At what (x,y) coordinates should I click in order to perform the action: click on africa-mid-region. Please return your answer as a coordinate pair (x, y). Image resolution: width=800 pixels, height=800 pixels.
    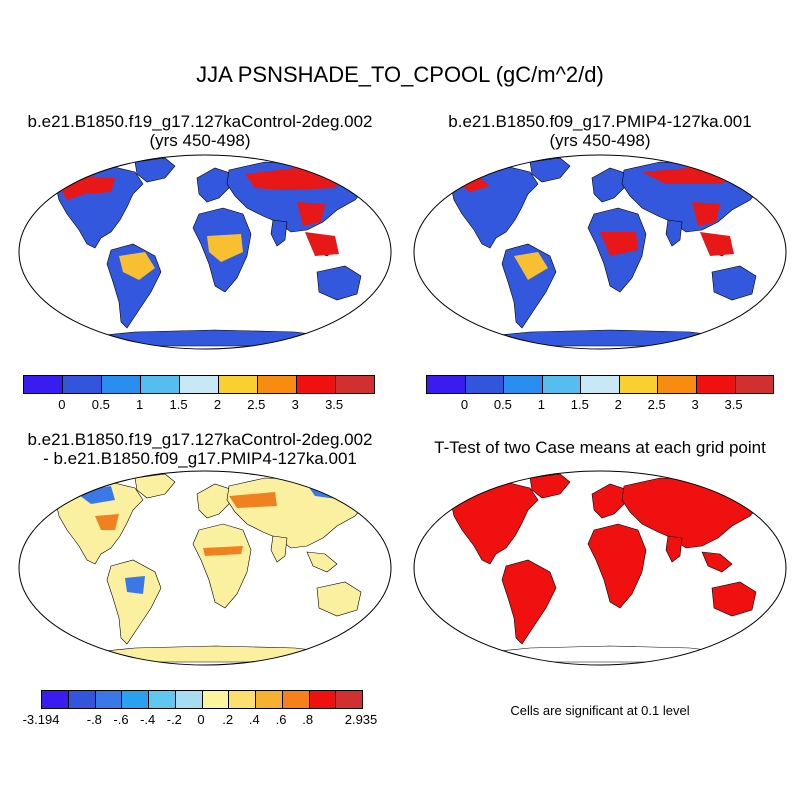
    Looking at the image, I should click on (225, 248).